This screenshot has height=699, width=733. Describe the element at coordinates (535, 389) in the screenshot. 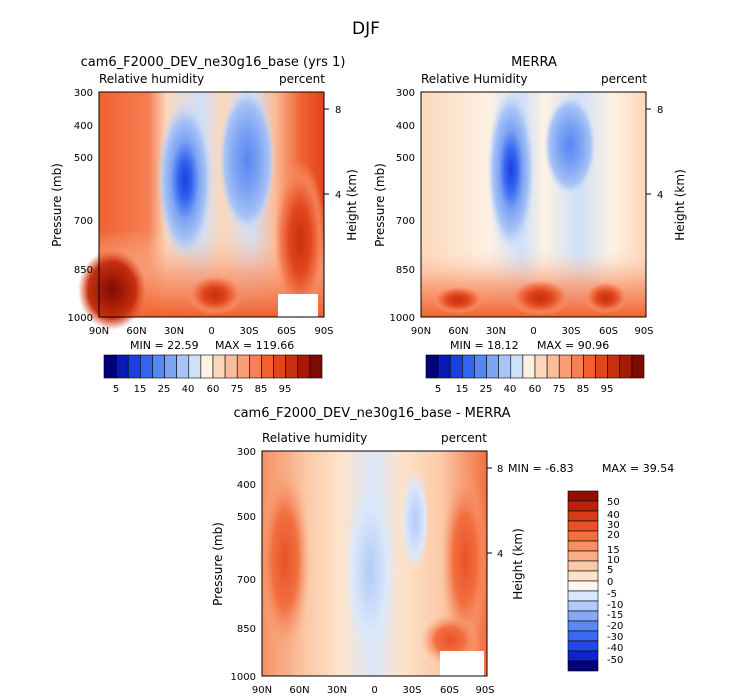

I see `colorbar-label: 60` at that location.